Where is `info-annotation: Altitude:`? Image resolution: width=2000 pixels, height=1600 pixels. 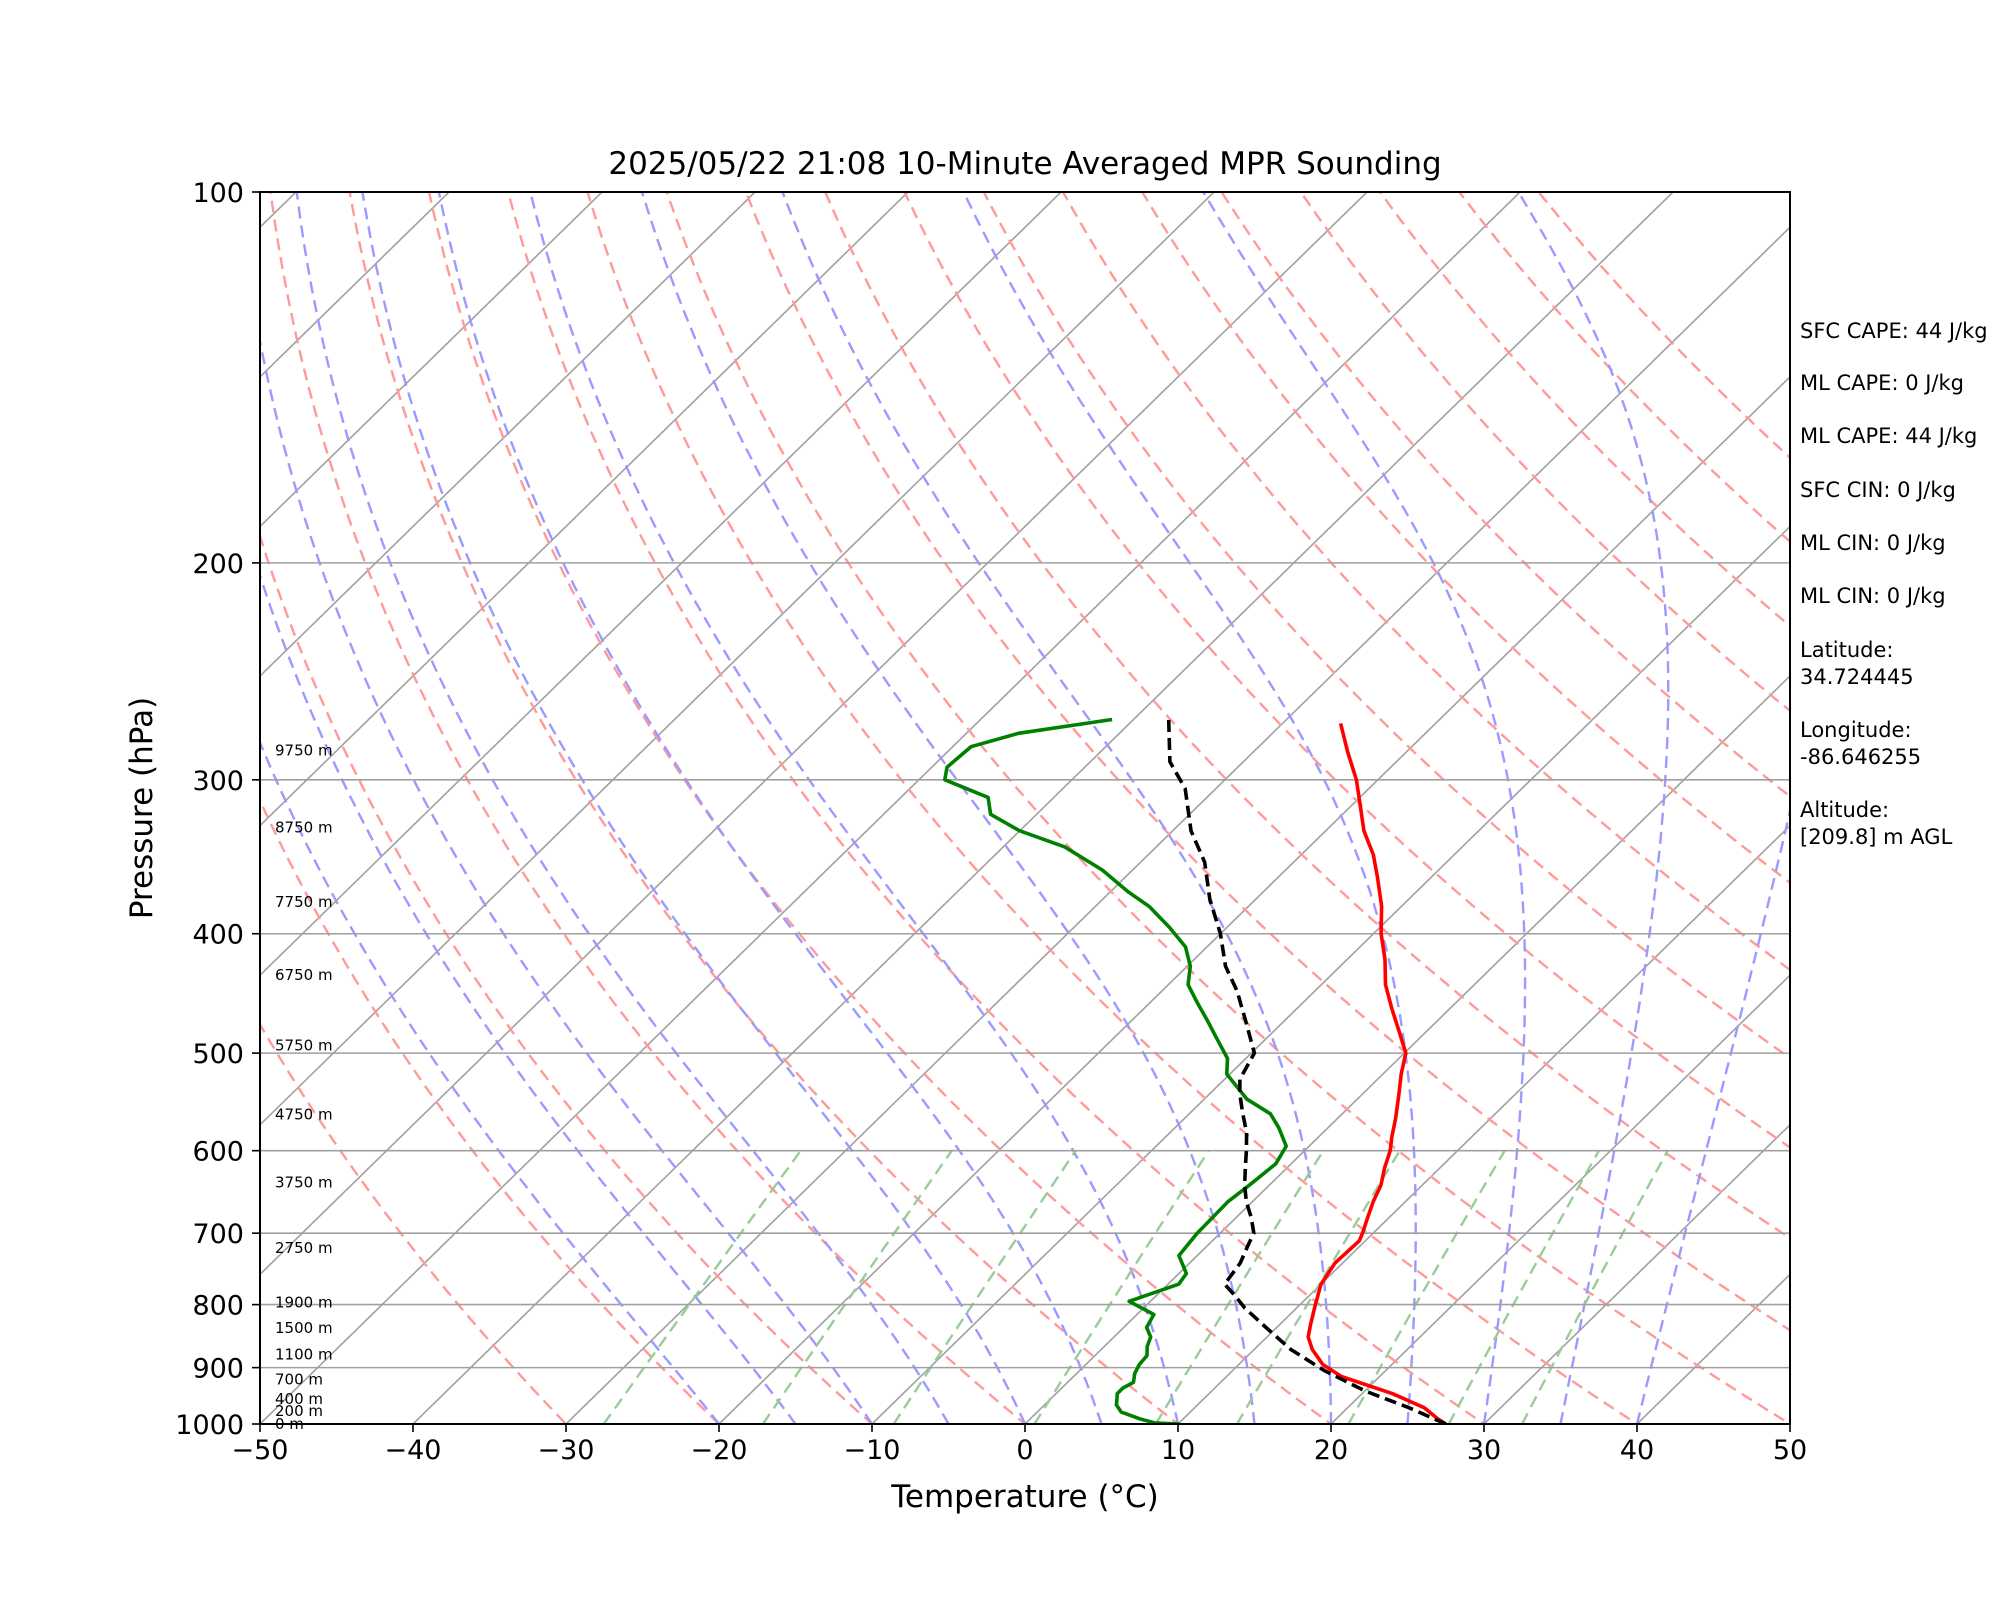 info-annotation: Altitude: is located at coordinates (1844, 810).